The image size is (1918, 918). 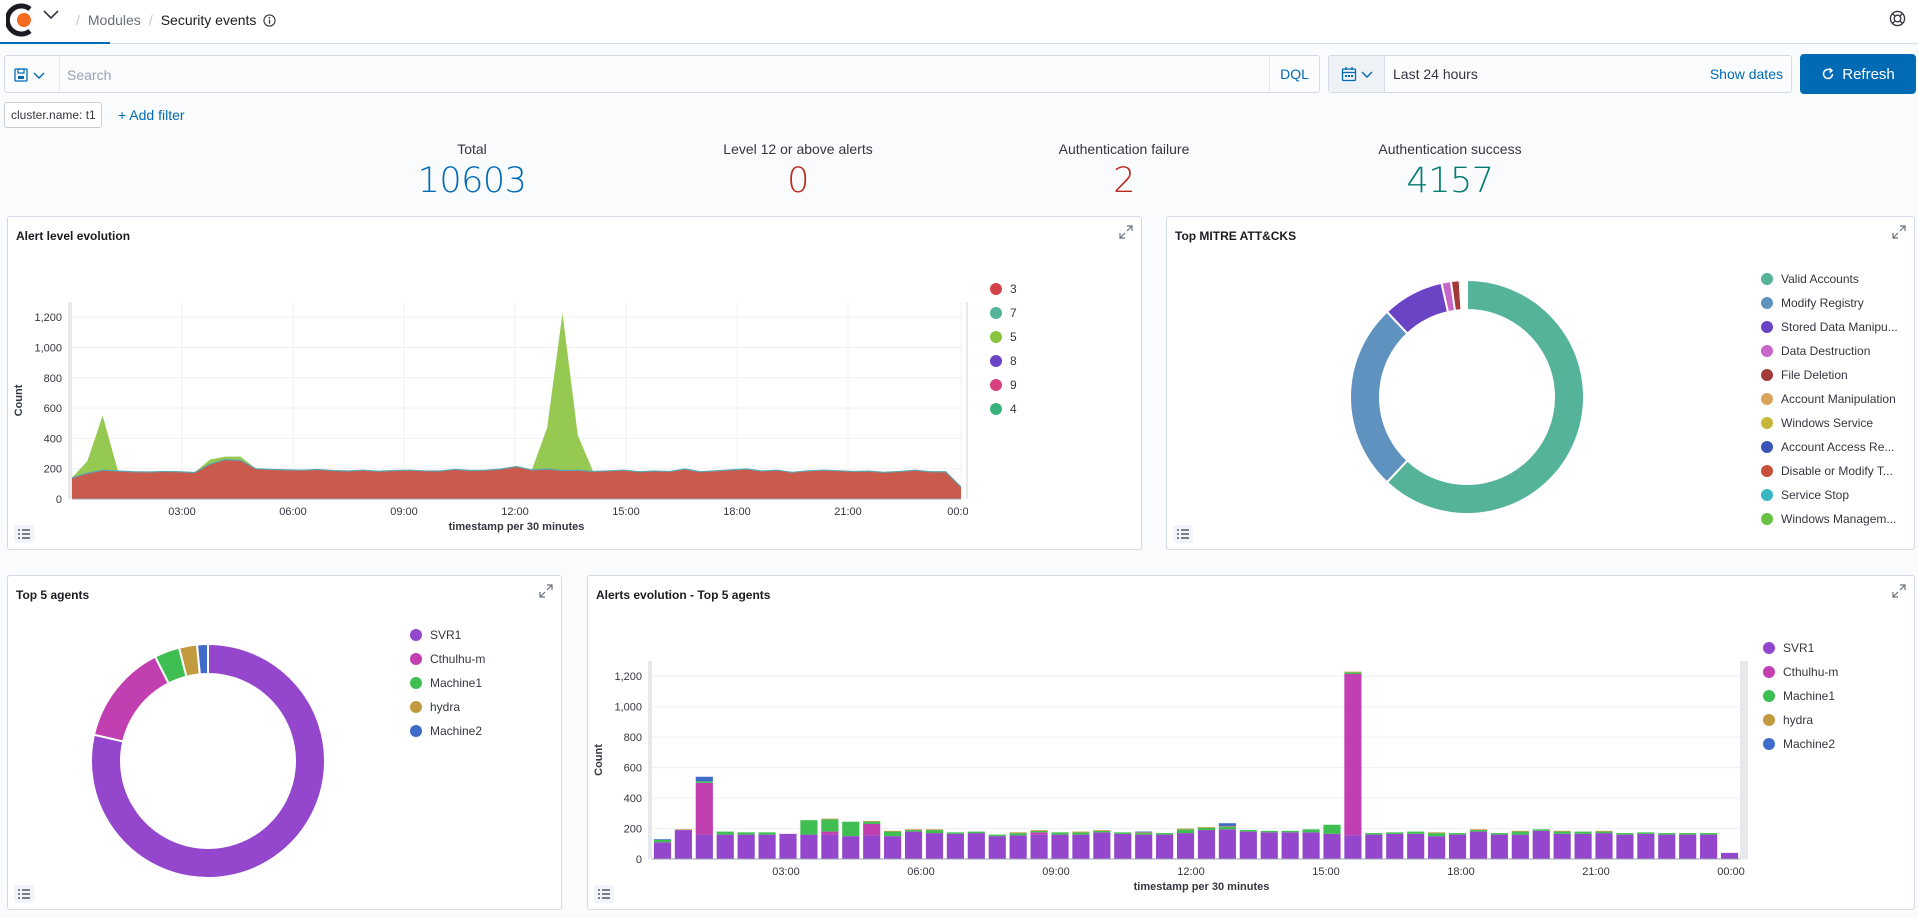 What do you see at coordinates (1003, 385) in the screenshot?
I see `legend-item: 9` at bounding box center [1003, 385].